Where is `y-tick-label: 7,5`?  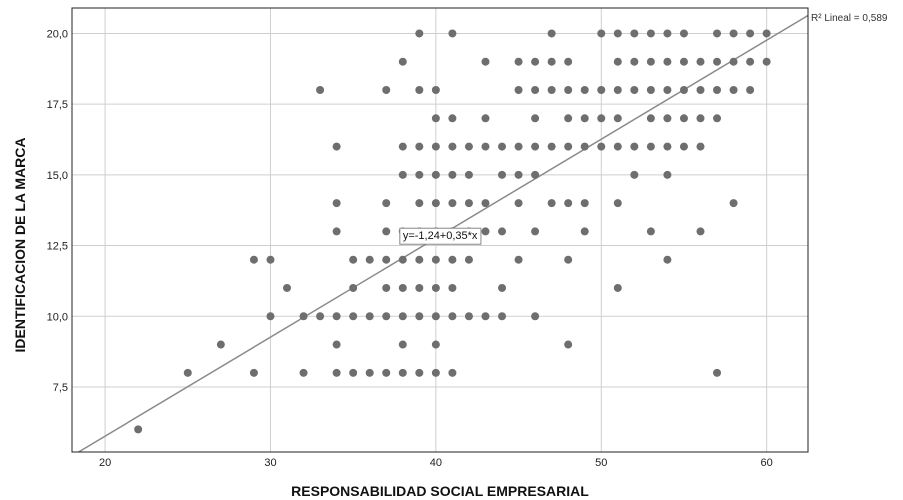 y-tick-label: 7,5 is located at coordinates (60, 388).